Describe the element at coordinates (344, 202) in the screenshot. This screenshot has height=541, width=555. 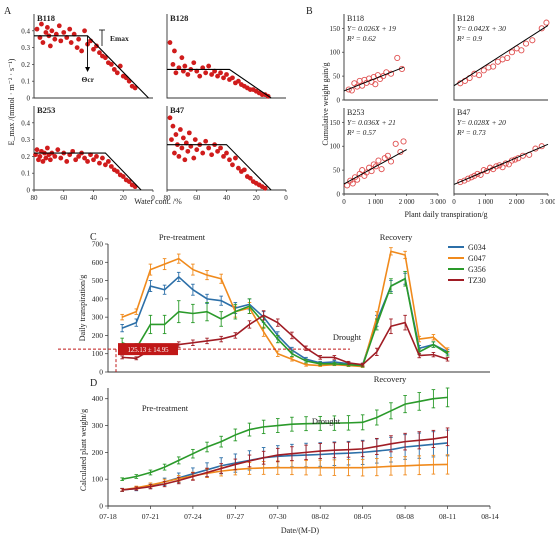
I see `panel-b-xtick-label: 0` at that location.